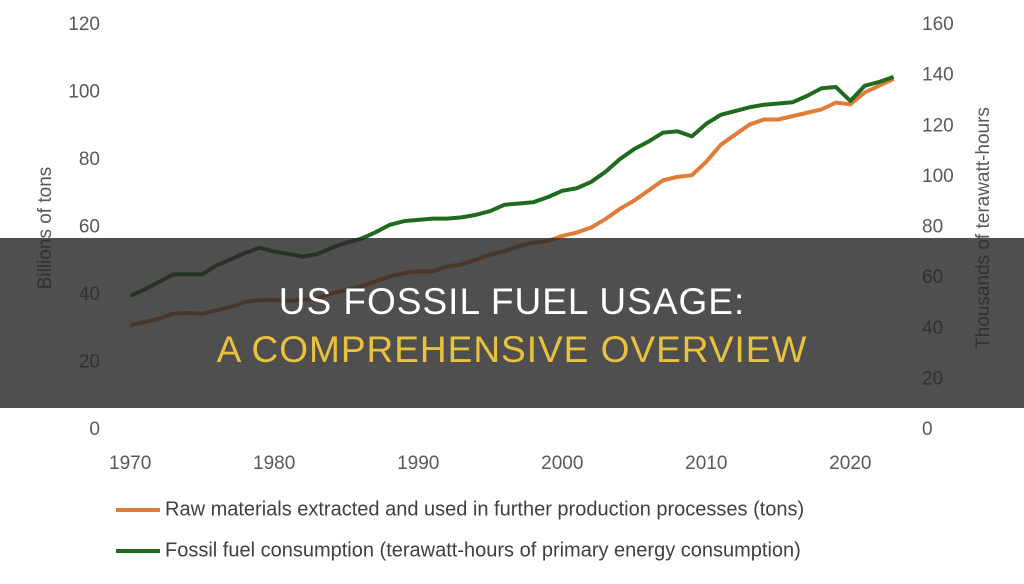  Describe the element at coordinates (89, 159) in the screenshot. I see `y-tick-label: 80` at that location.